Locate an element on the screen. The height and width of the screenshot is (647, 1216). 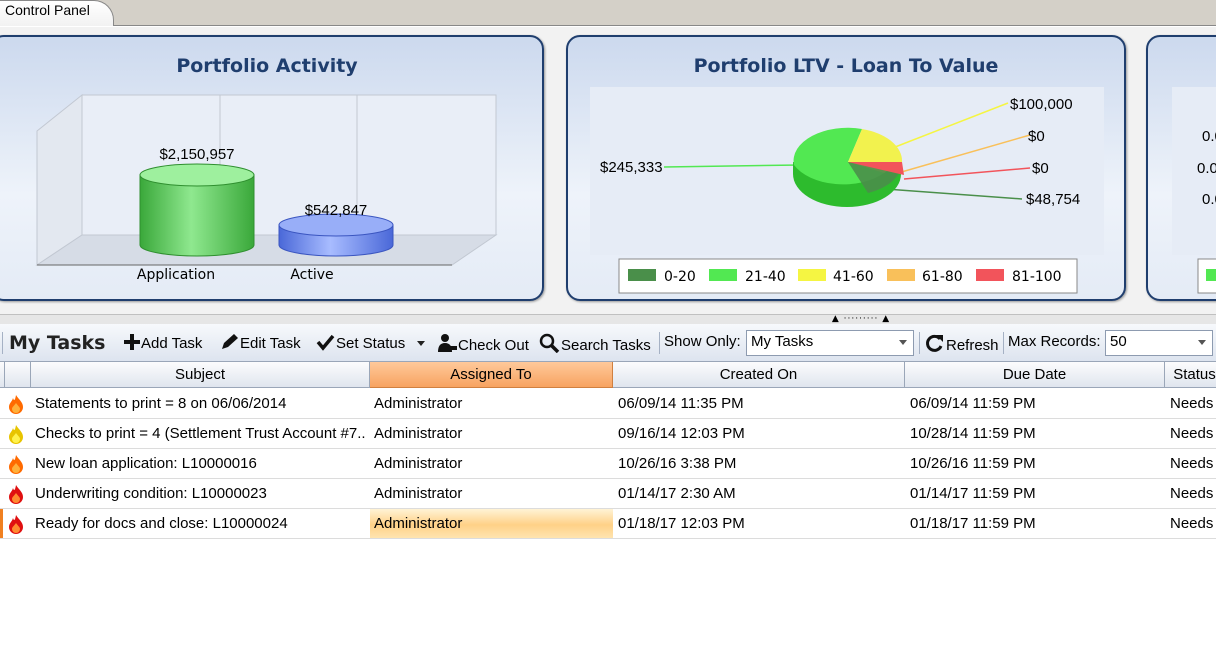
cell-due-date: 10/28/14 11:59 PM is located at coordinates (973, 433).